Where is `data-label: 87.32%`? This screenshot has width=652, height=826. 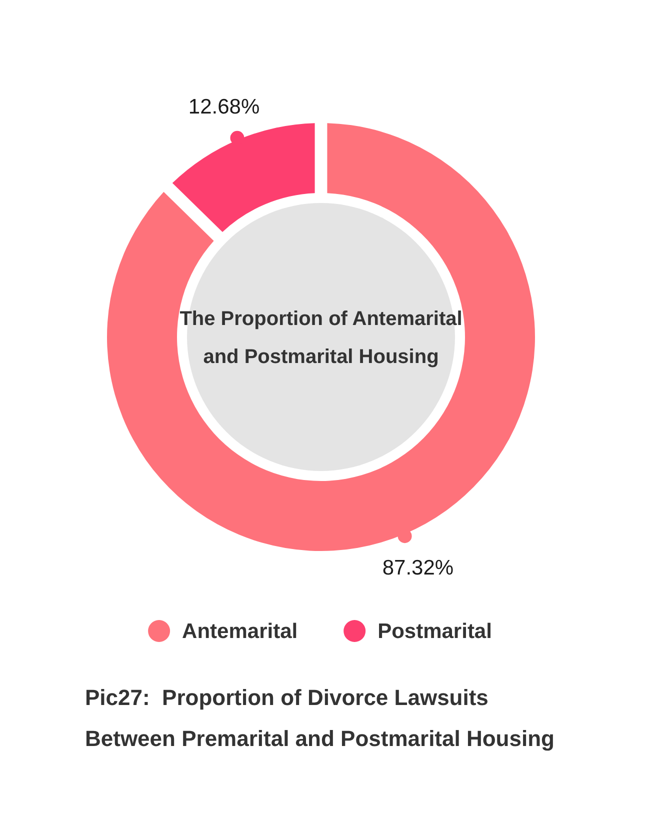 data-label: 87.32% is located at coordinates (418, 568).